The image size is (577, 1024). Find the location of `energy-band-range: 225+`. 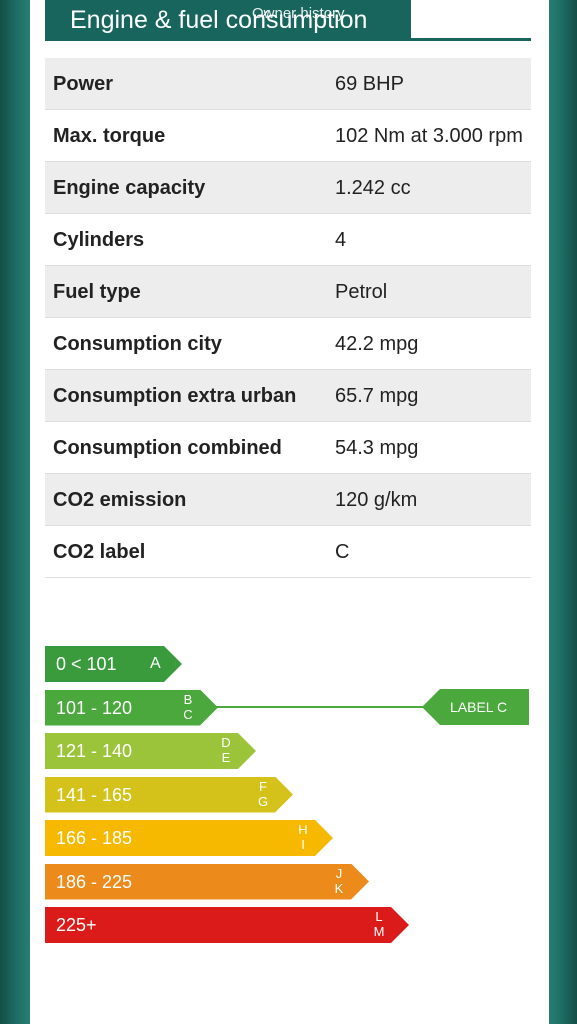

energy-band-range: 225+ is located at coordinates (76, 925).